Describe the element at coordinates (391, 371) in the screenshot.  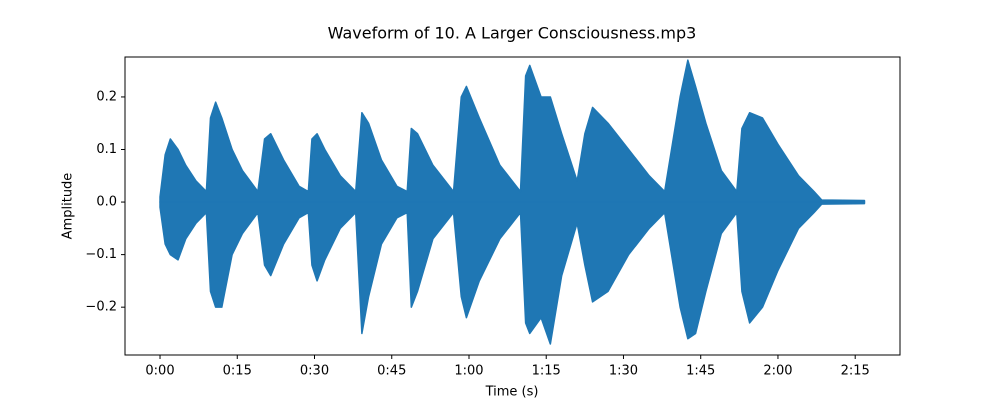
I see `x-tick-label: 0:45` at that location.